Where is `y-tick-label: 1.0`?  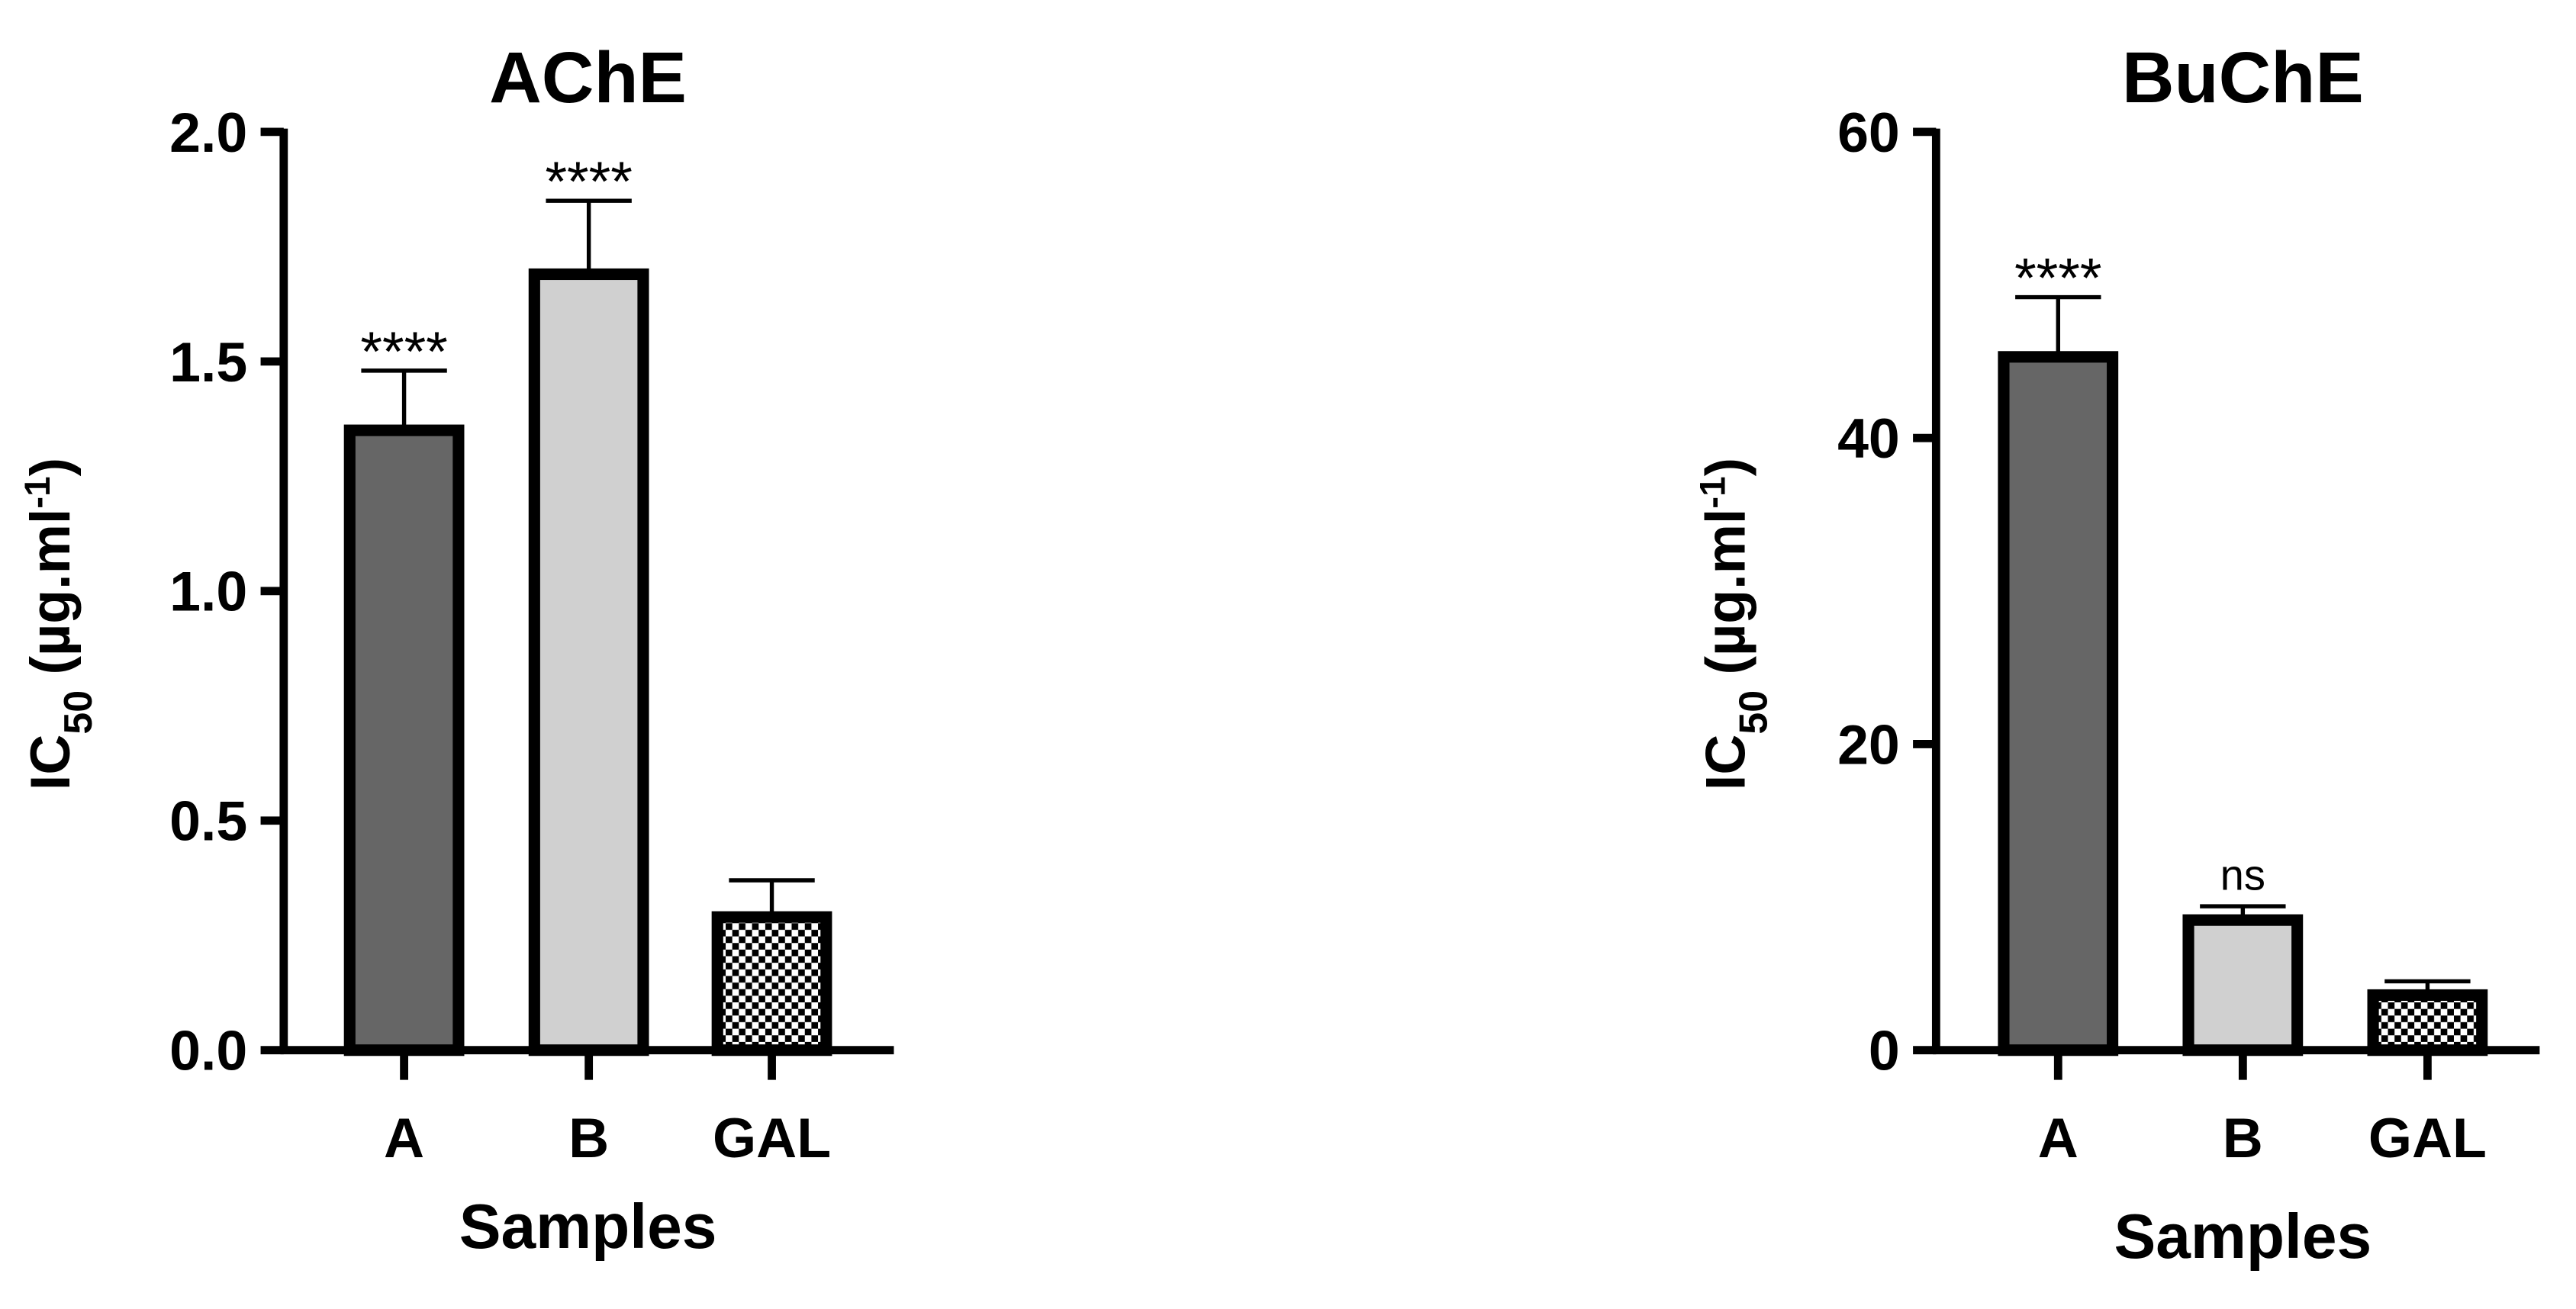
y-tick-label: 1.0 is located at coordinates (208, 591).